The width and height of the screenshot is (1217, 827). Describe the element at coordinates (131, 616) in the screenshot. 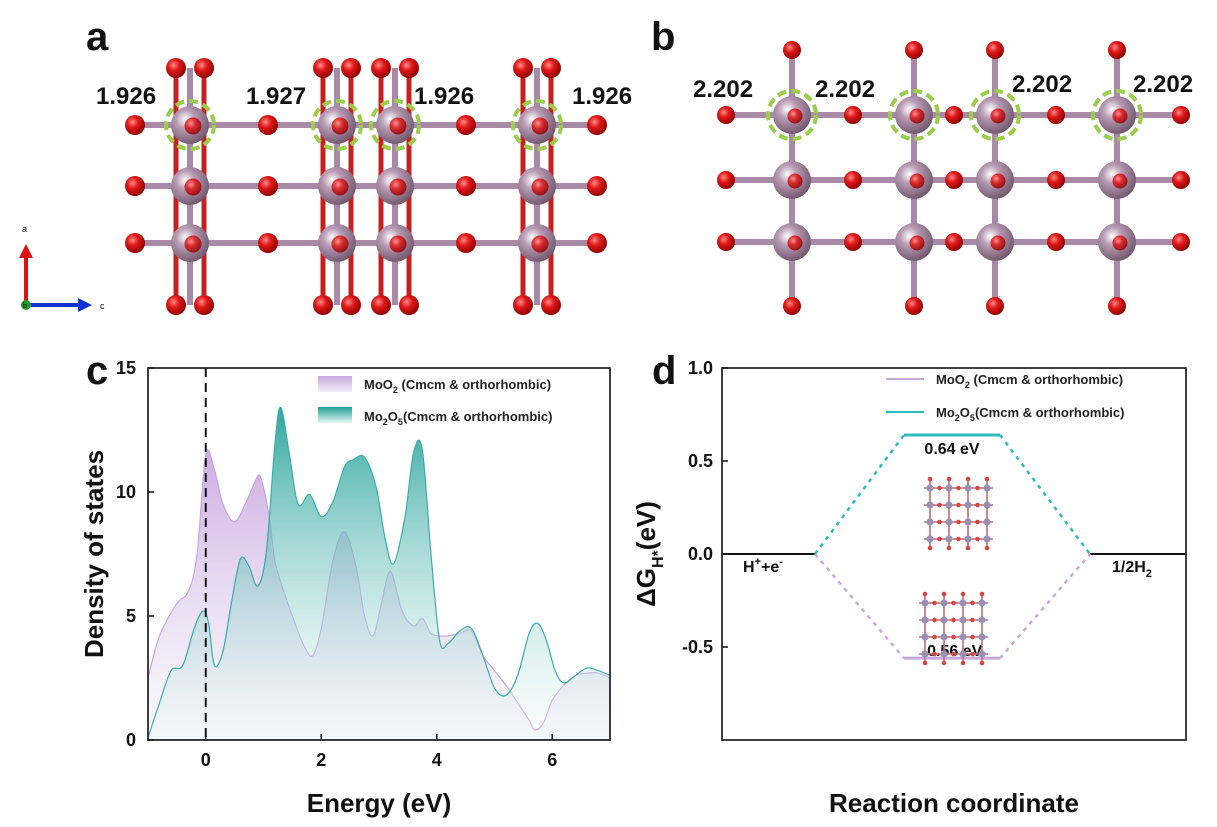

I see `y-tick-label: 5` at that location.